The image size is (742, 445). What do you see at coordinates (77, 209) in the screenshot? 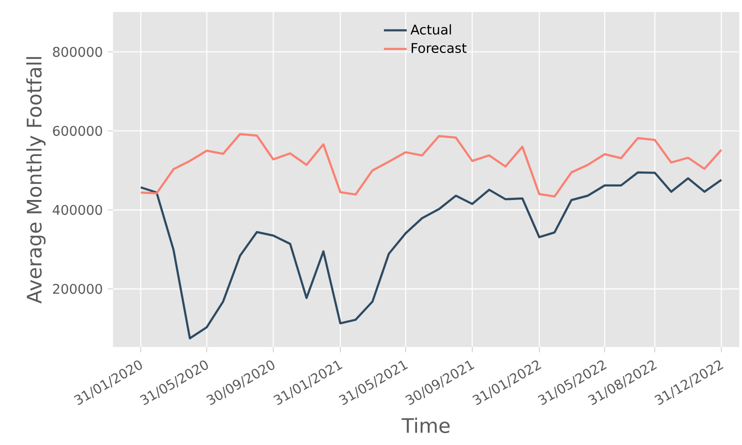
I see `y-tick-label: 400000` at bounding box center [77, 209].